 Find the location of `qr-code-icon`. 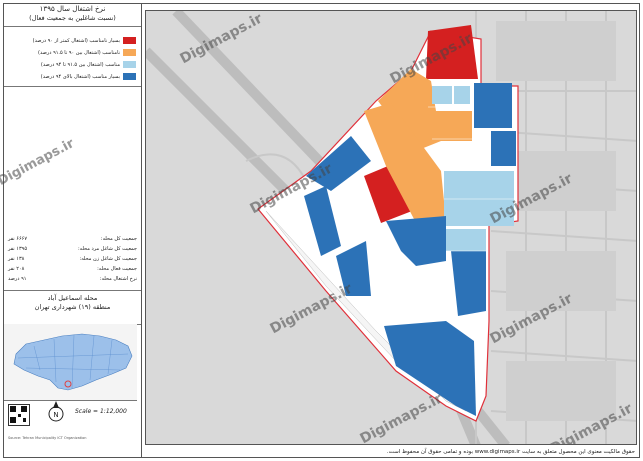

qr-code-icon is located at coordinates (19, 415).